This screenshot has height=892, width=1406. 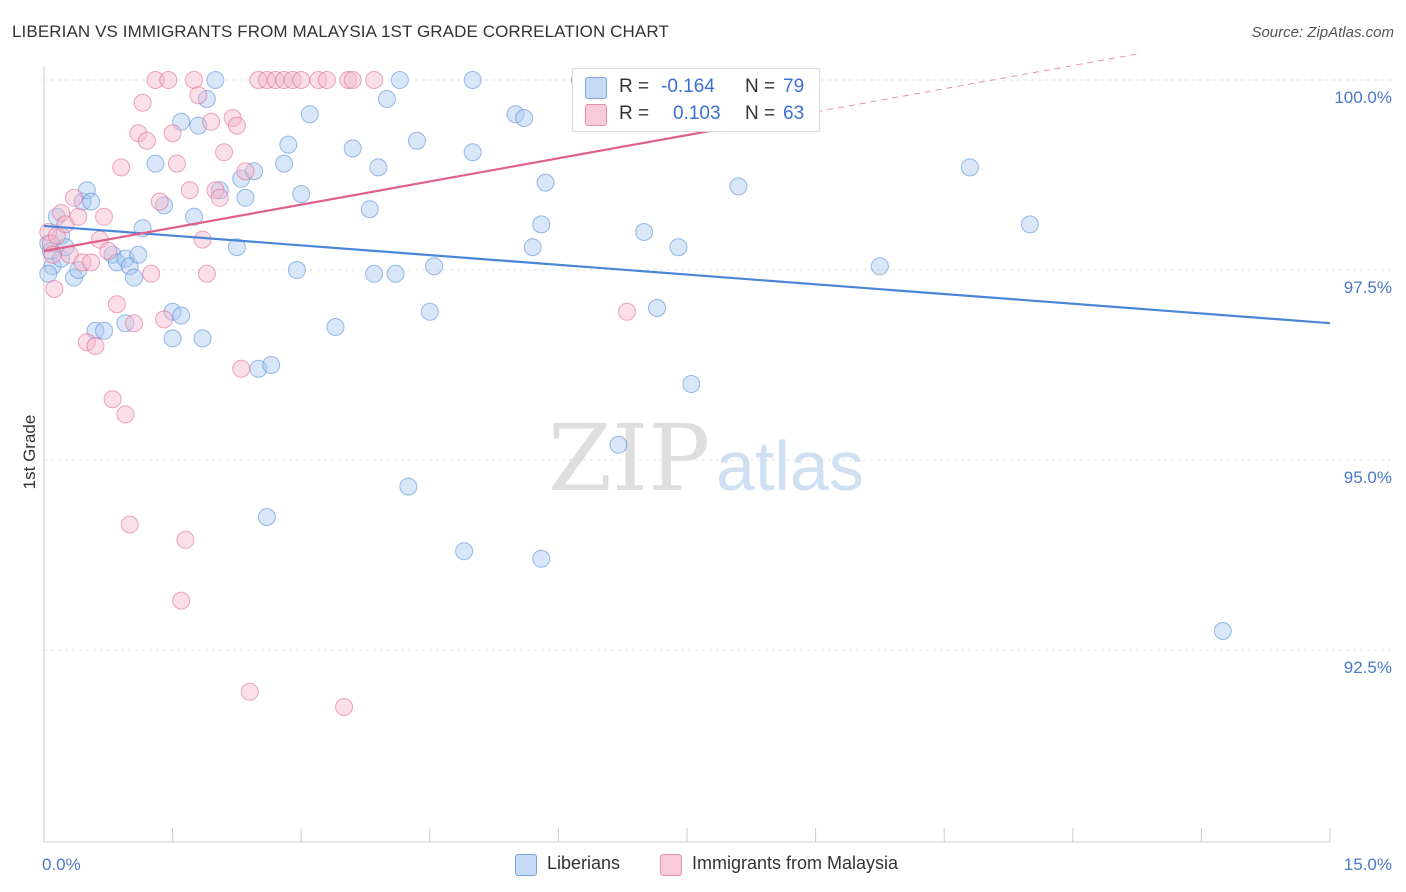 What do you see at coordinates (688, 86) in the screenshot?
I see `legend-r-value: -0.164` at bounding box center [688, 86].